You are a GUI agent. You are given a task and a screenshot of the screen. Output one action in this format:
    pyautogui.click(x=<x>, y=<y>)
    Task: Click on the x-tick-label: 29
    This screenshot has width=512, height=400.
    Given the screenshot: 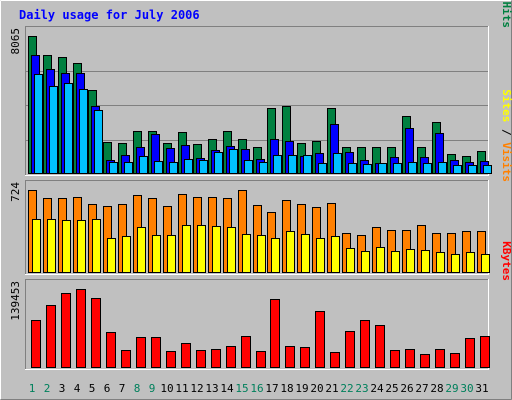 What is the action you would take?
    pyautogui.click(x=451, y=388)
    